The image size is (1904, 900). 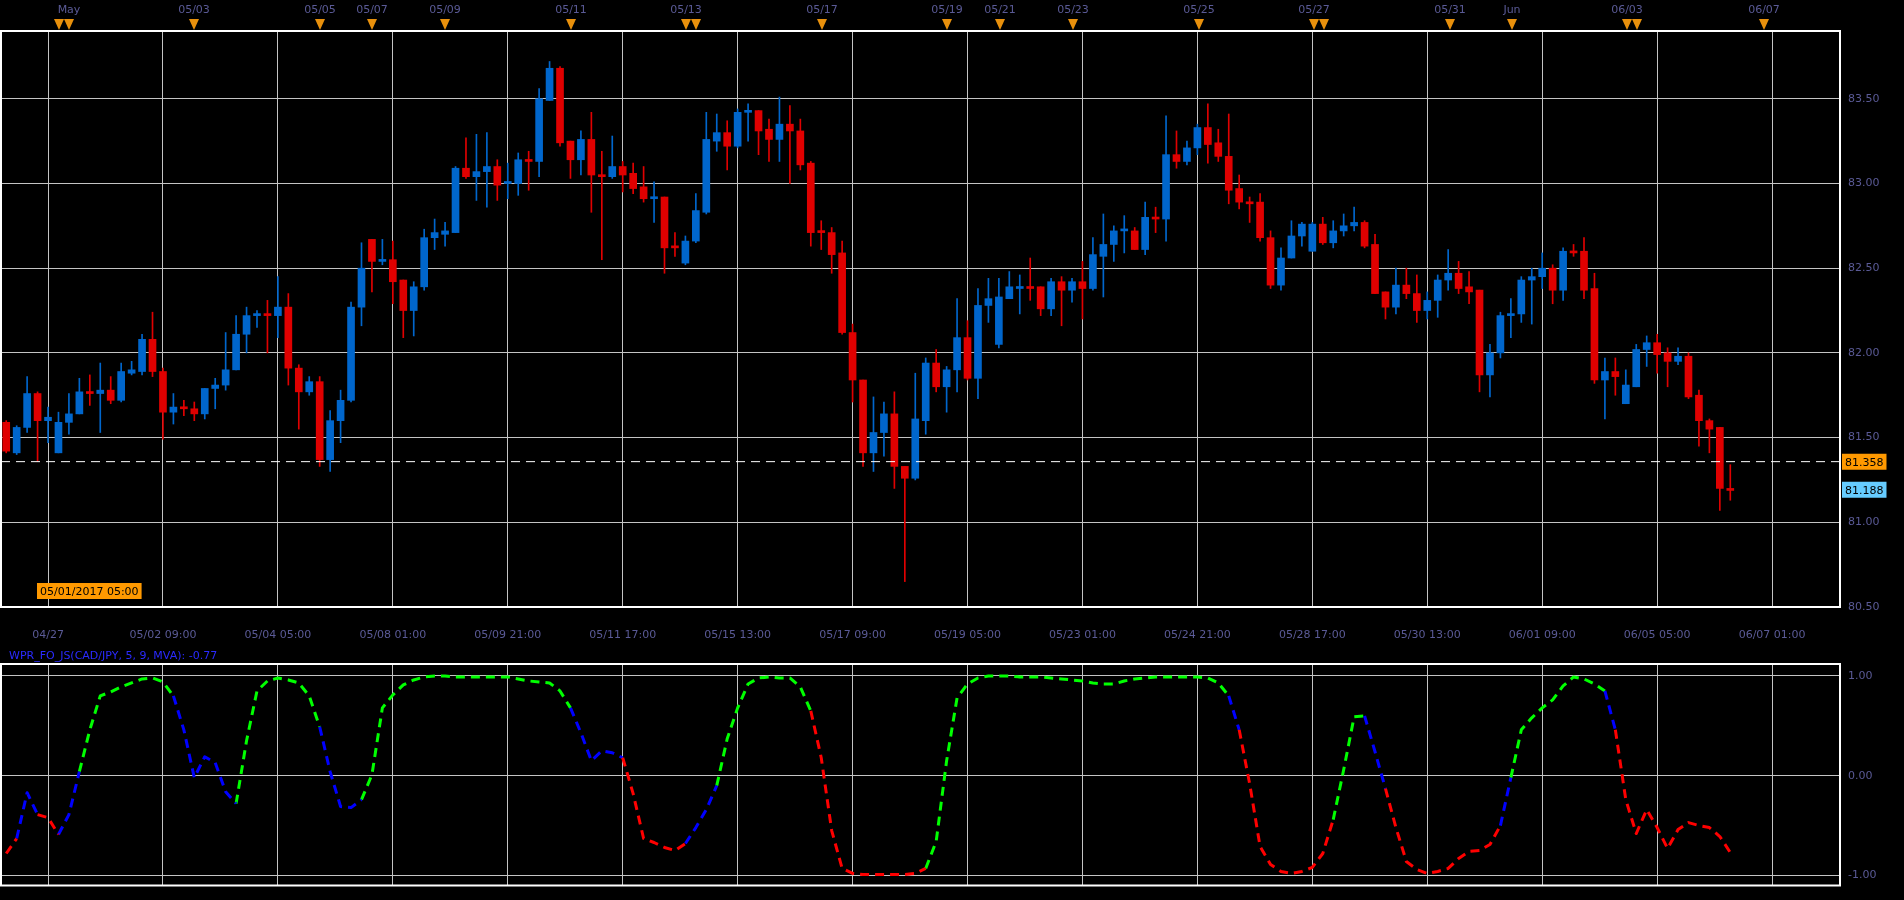 What do you see at coordinates (89, 591) in the screenshot?
I see `annotation: 05/01/2017 05:00` at bounding box center [89, 591].